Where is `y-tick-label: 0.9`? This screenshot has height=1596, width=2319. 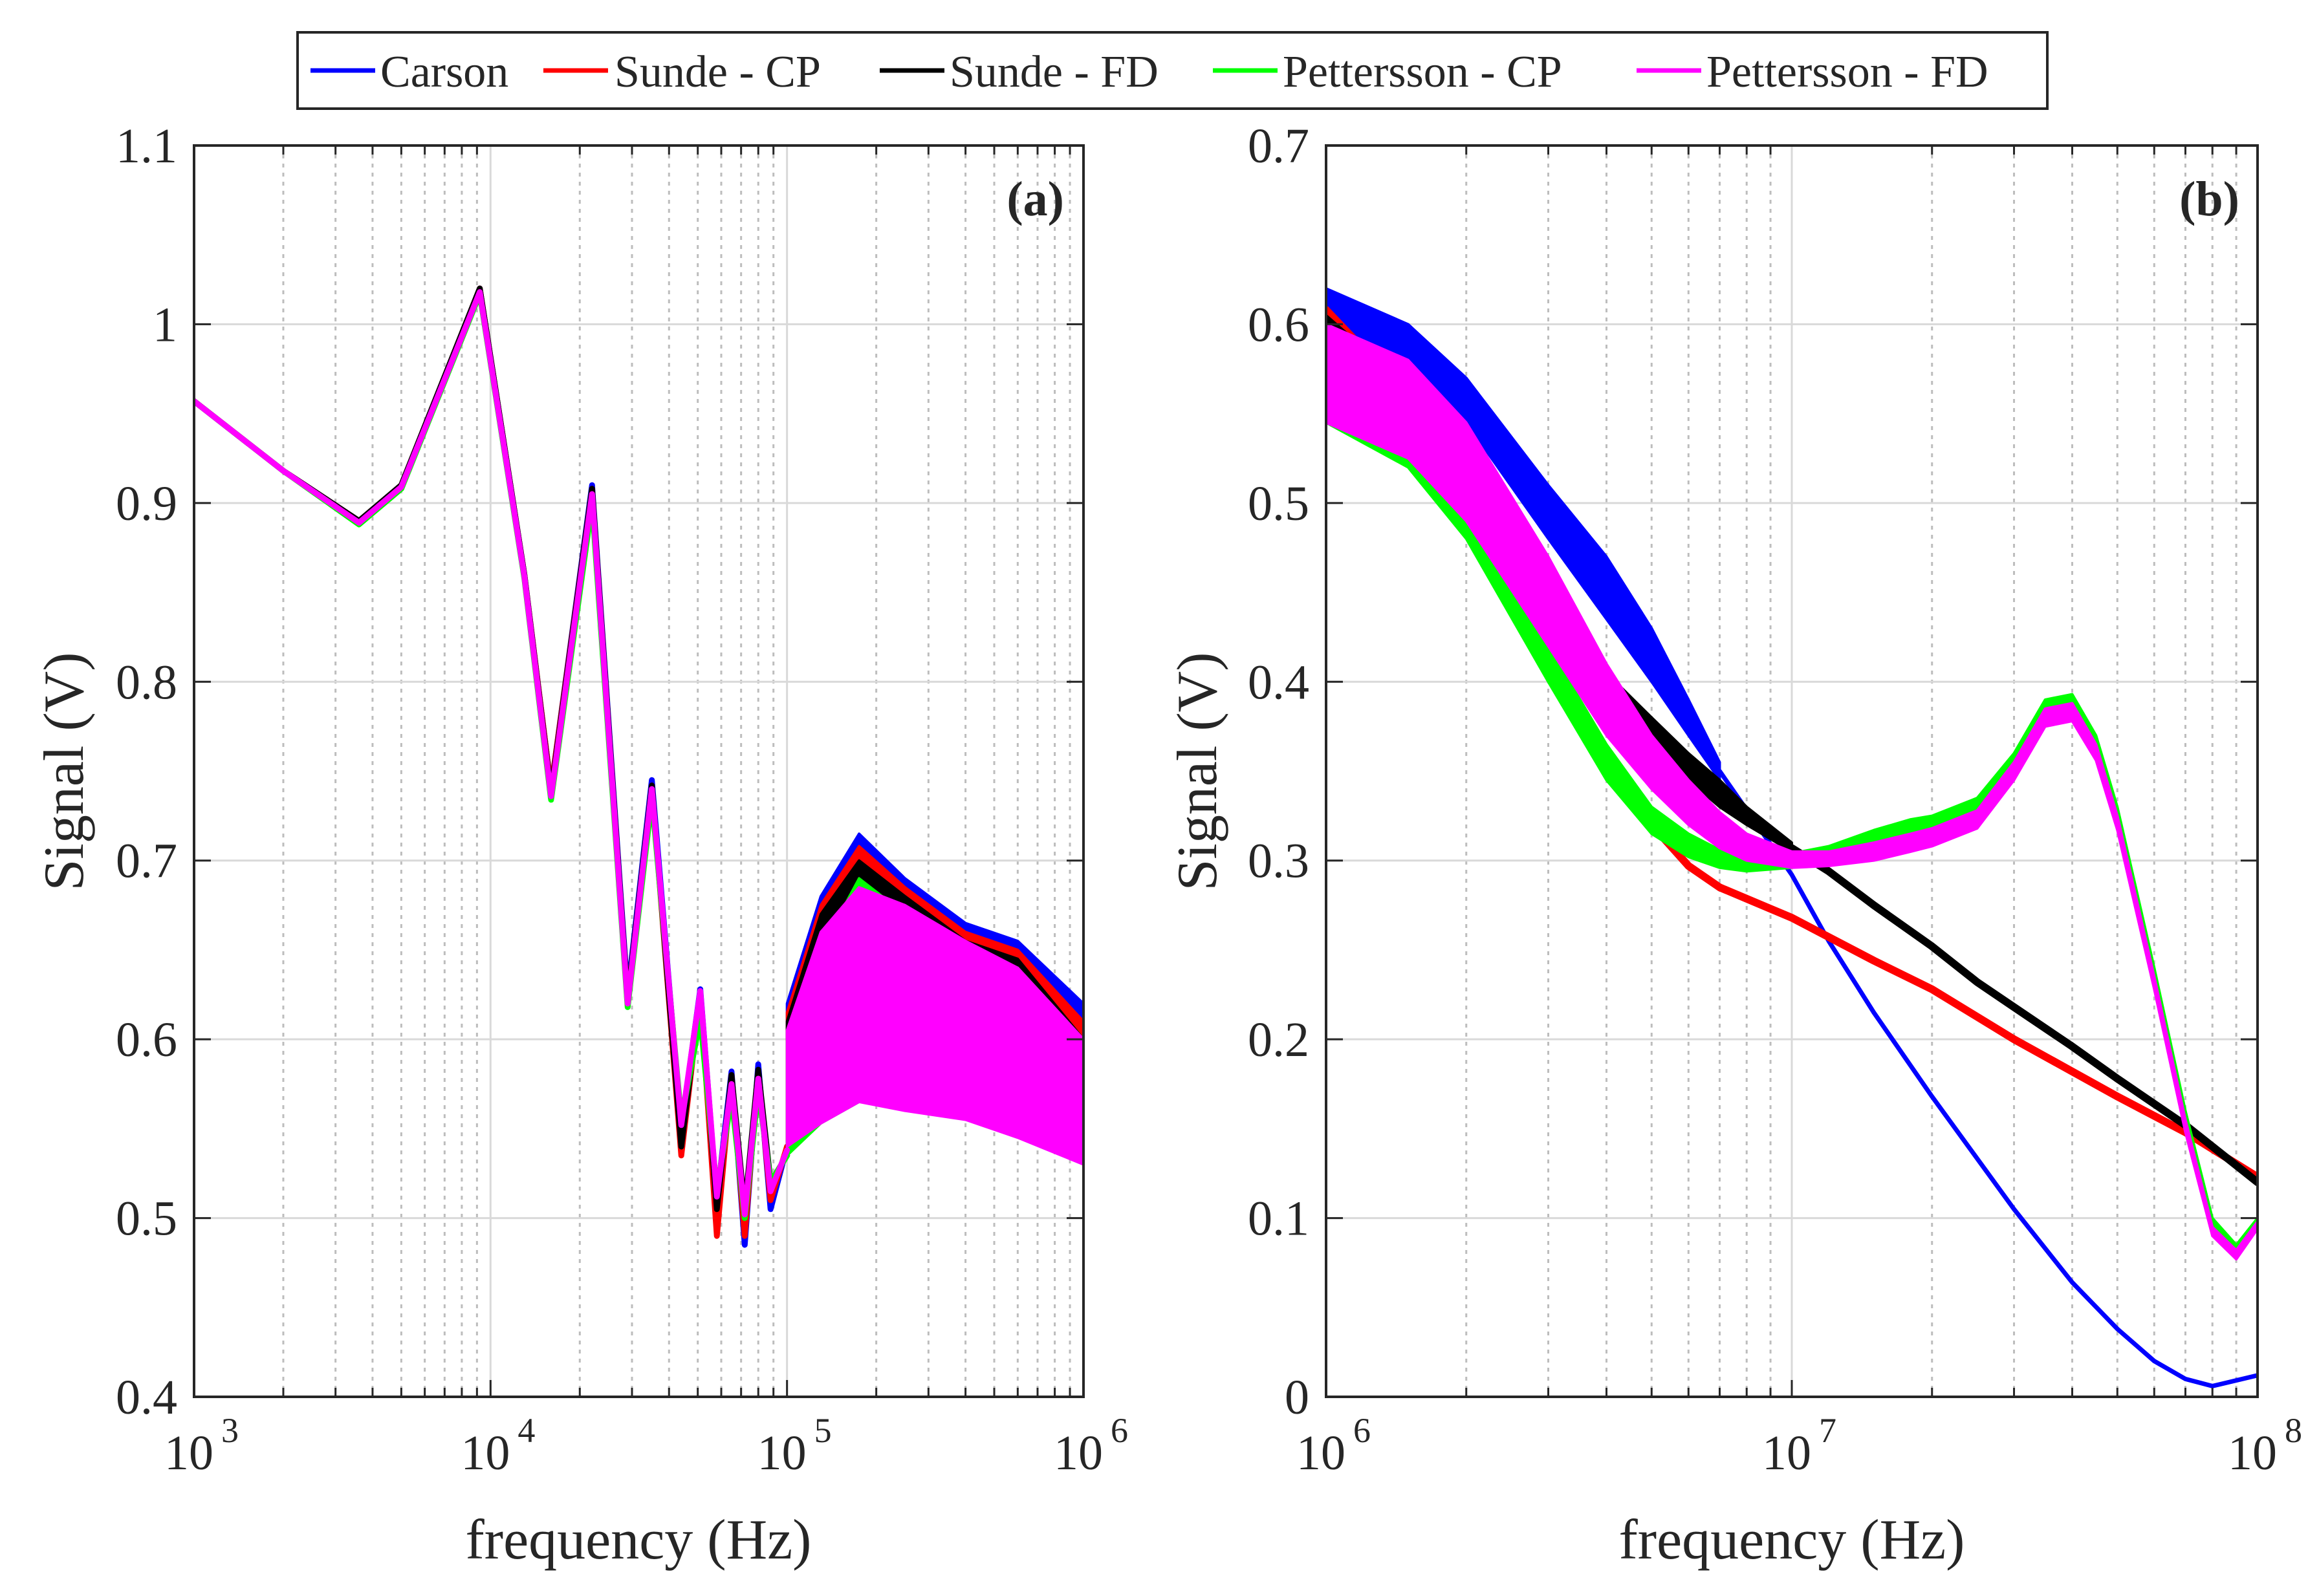 y-tick-label: 0.9 is located at coordinates (146, 504).